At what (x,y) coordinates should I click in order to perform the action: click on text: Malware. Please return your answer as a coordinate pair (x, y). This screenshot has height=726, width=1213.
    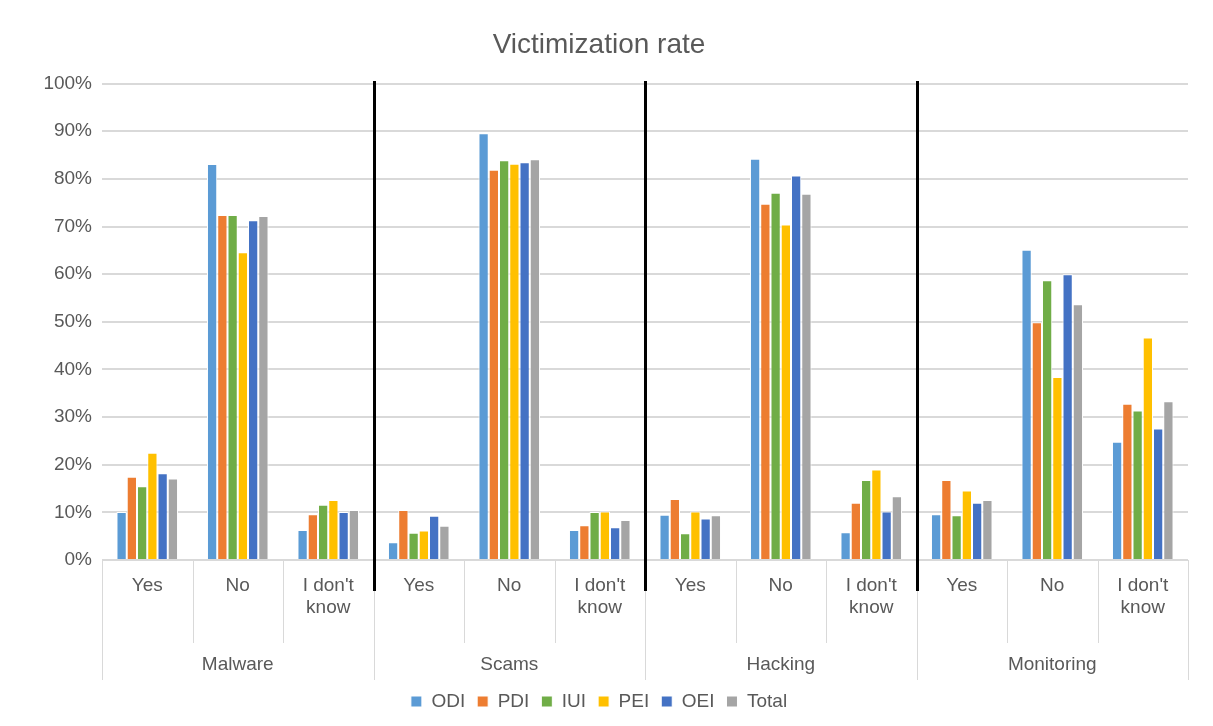
    Looking at the image, I should click on (237, 664).